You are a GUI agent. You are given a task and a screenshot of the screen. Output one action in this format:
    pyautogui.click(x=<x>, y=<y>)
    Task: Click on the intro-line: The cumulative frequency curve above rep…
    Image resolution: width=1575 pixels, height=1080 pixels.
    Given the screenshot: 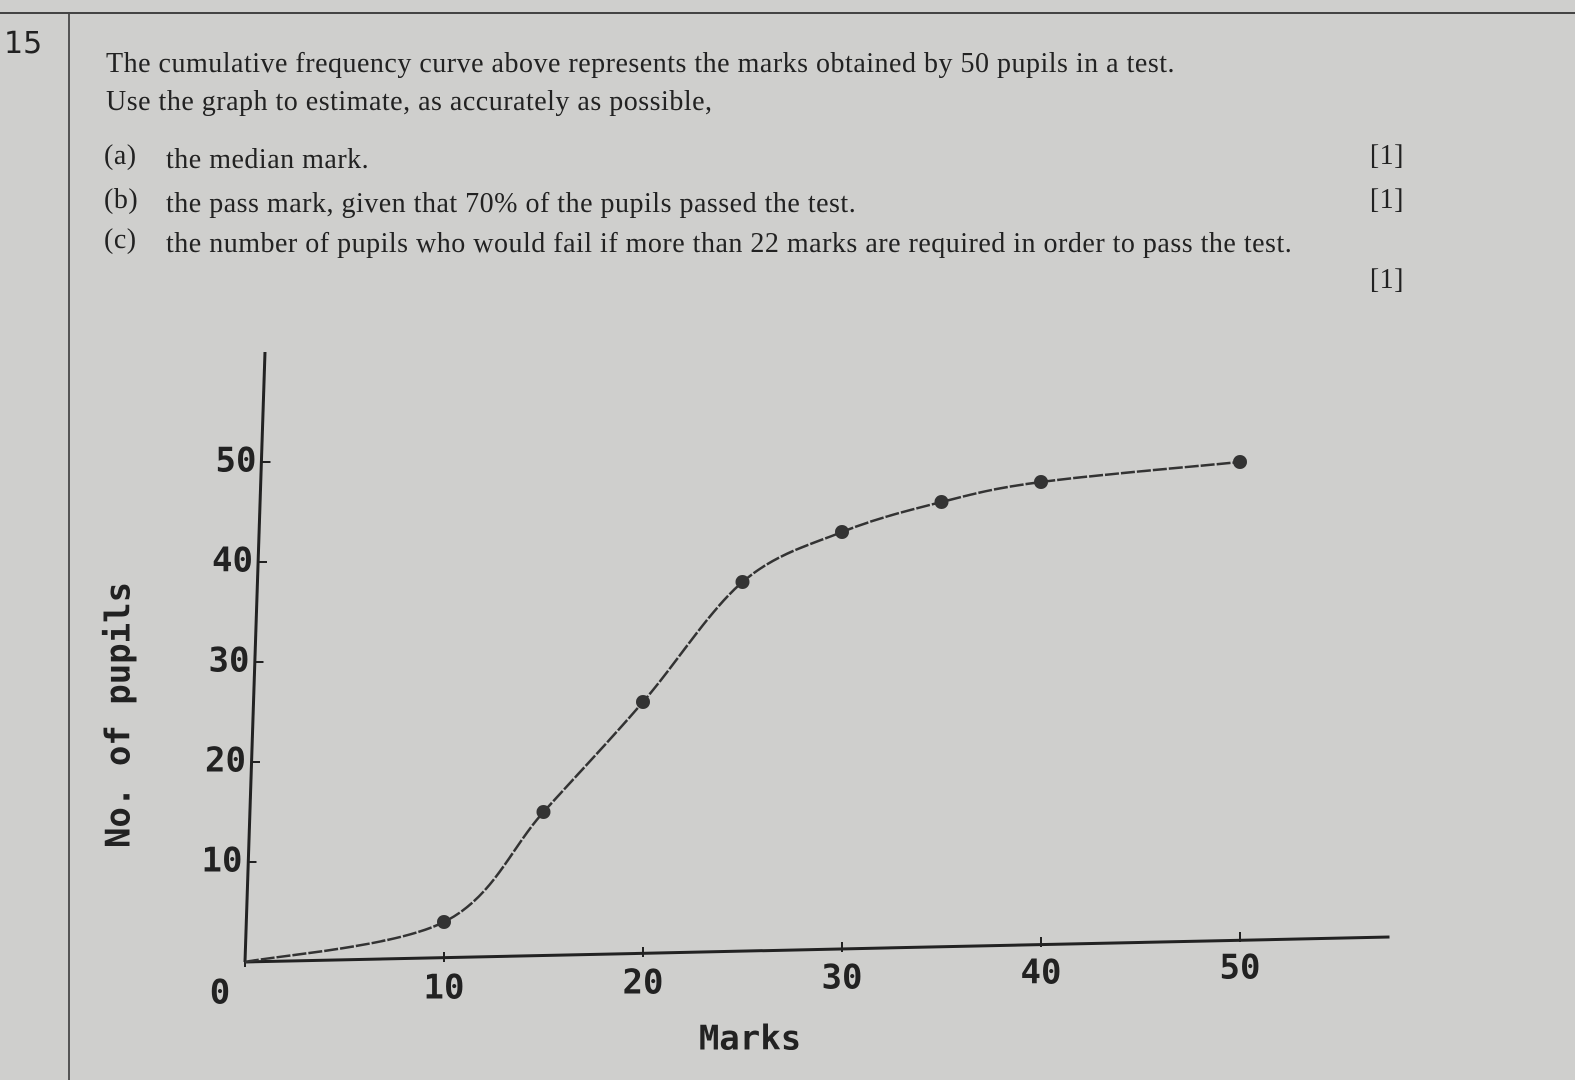 What is the action you would take?
    pyautogui.click(x=640, y=63)
    